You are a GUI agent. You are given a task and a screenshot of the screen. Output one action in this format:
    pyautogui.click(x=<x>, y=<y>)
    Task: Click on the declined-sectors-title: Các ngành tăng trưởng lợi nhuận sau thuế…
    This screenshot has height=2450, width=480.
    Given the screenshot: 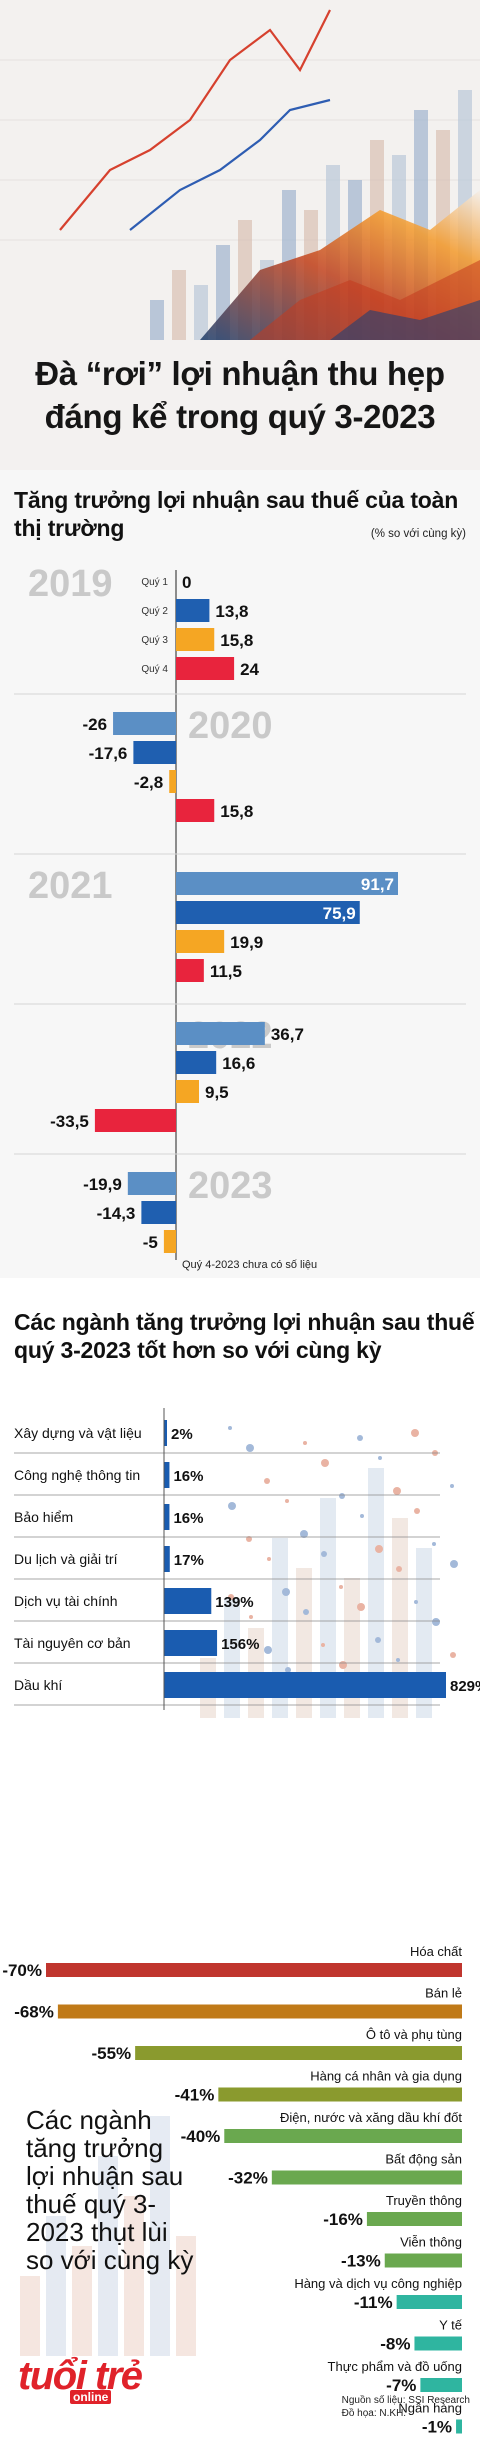 What is the action you would take?
    pyautogui.click(x=110, y=2190)
    